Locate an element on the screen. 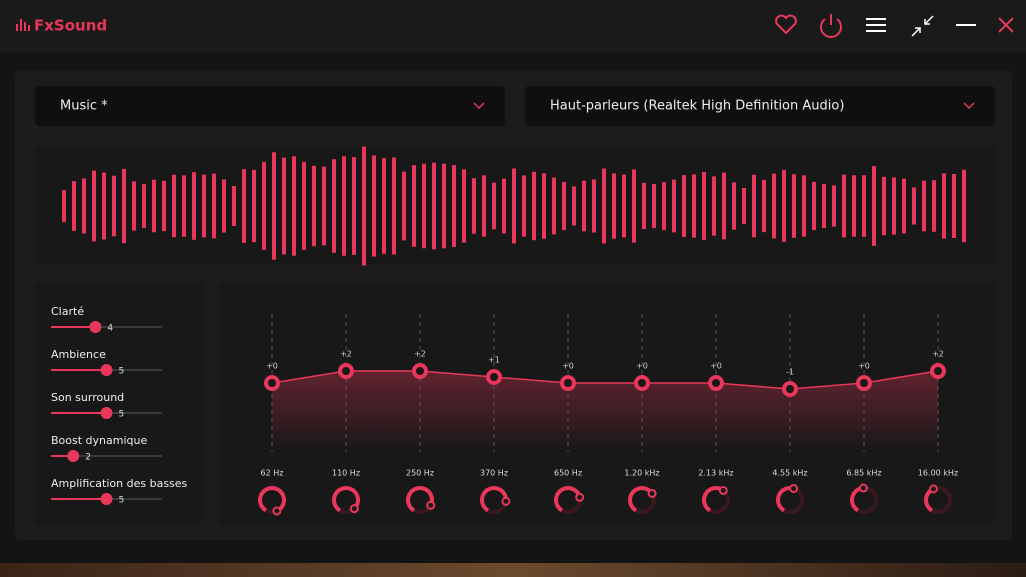 This screenshot has width=1026, height=577. frequency-label: 2.13 kHz is located at coordinates (715, 473).